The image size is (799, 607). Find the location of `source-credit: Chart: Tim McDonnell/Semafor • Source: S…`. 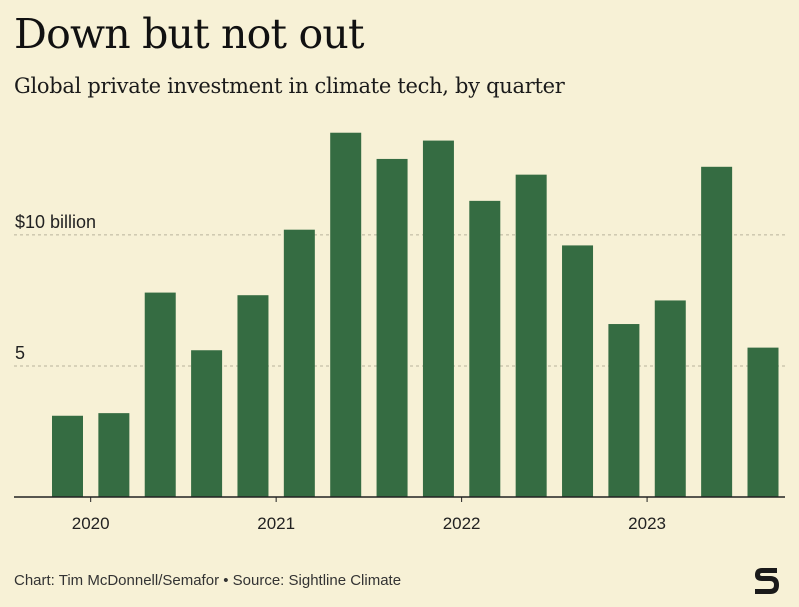

source-credit: Chart: Tim McDonnell/Semafor • Source: S… is located at coordinates (208, 580).